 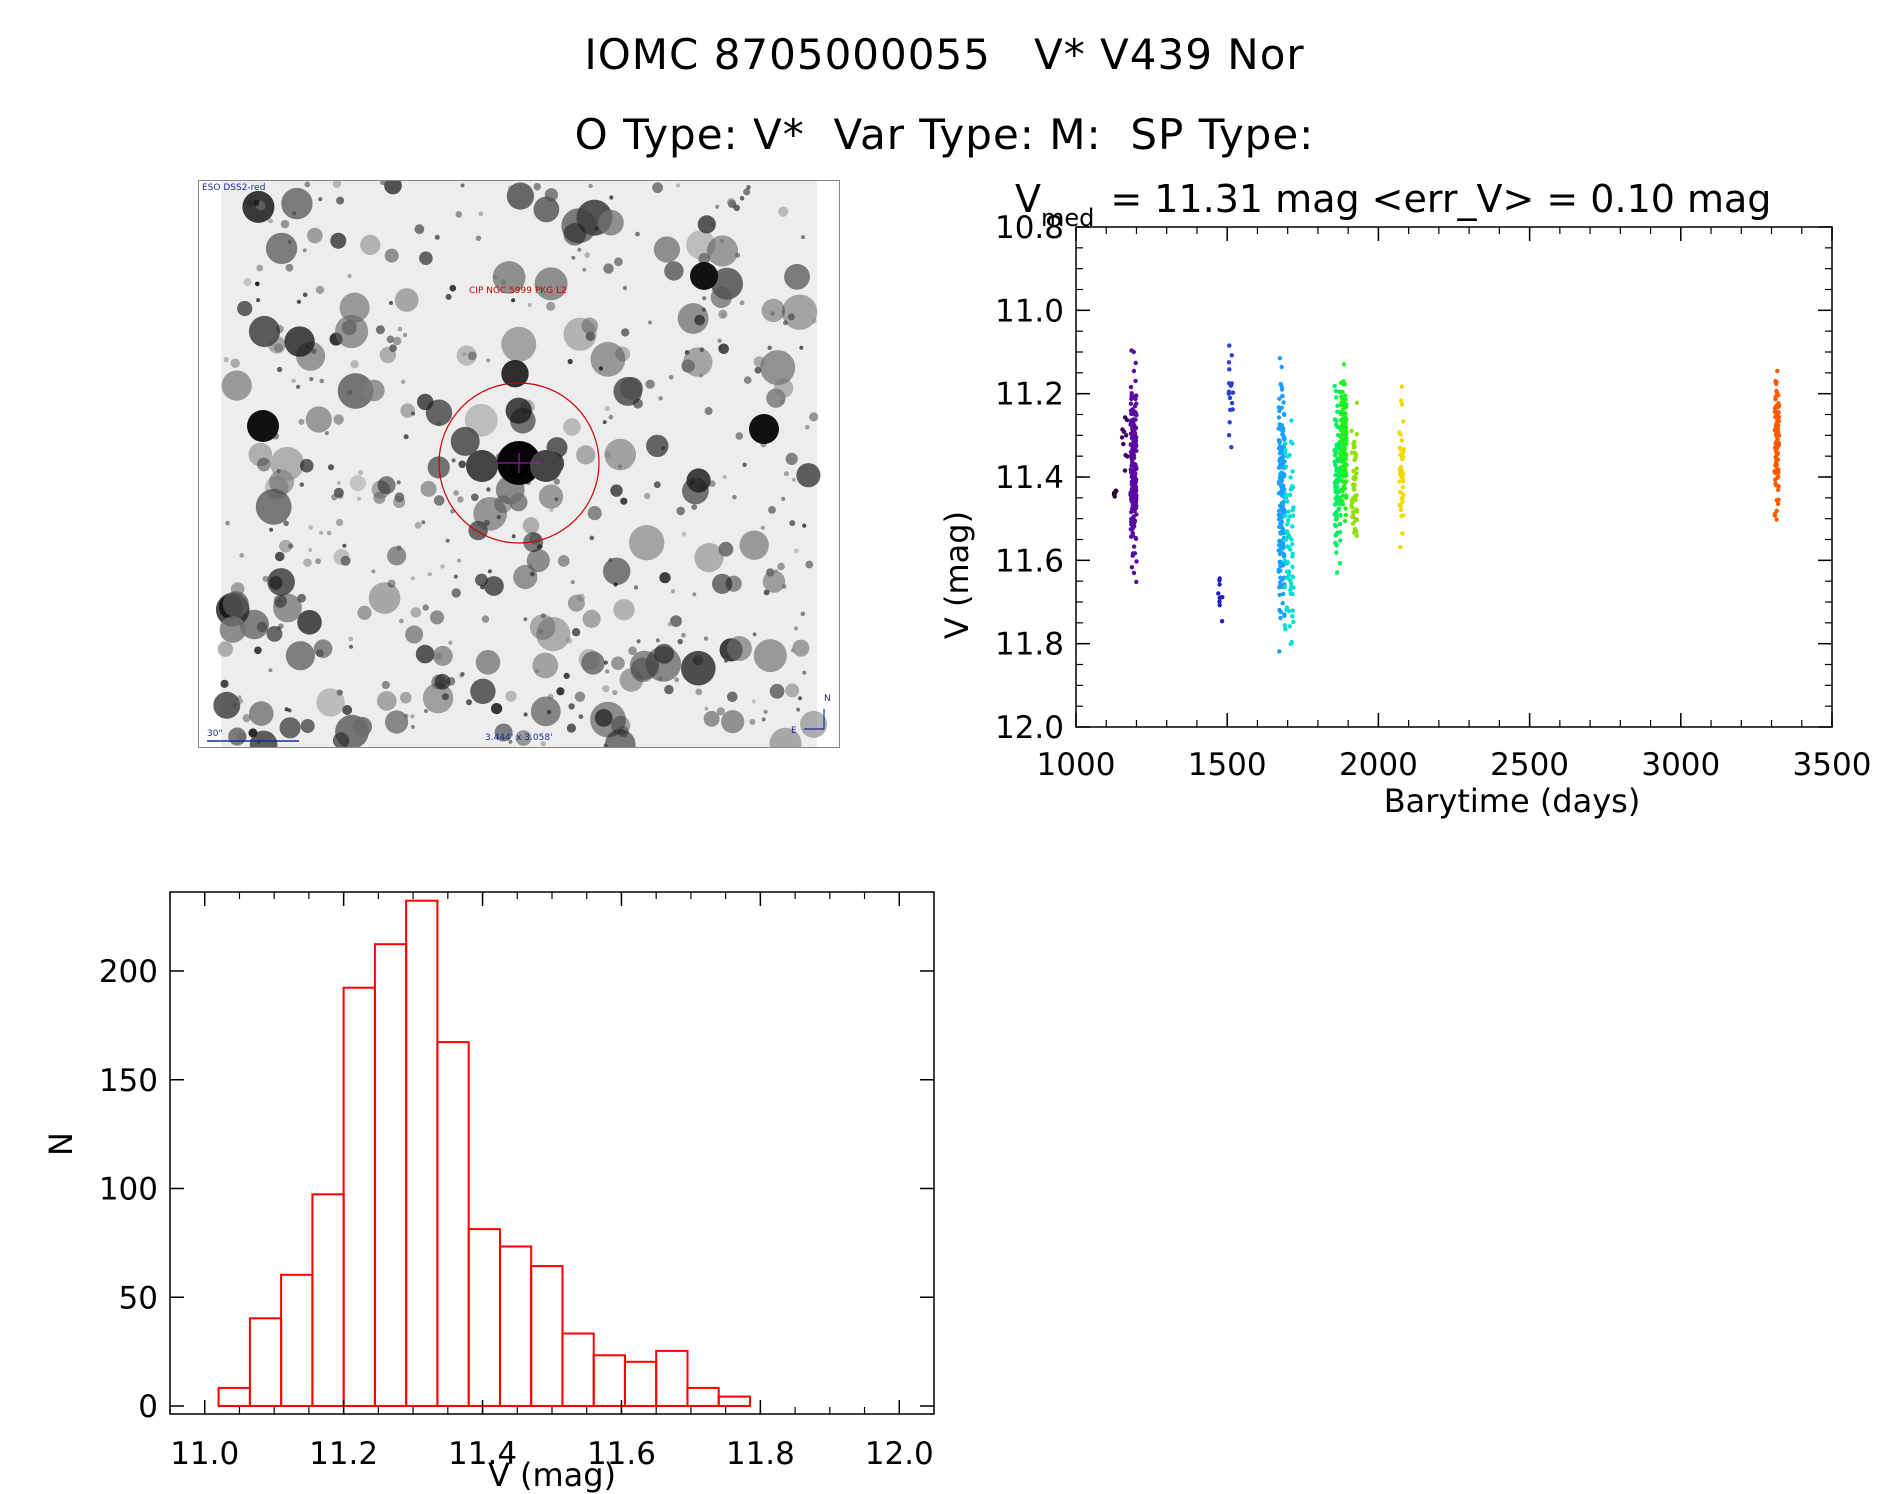 What do you see at coordinates (328, 1300) in the screenshot?
I see `histogram-bar` at bounding box center [328, 1300].